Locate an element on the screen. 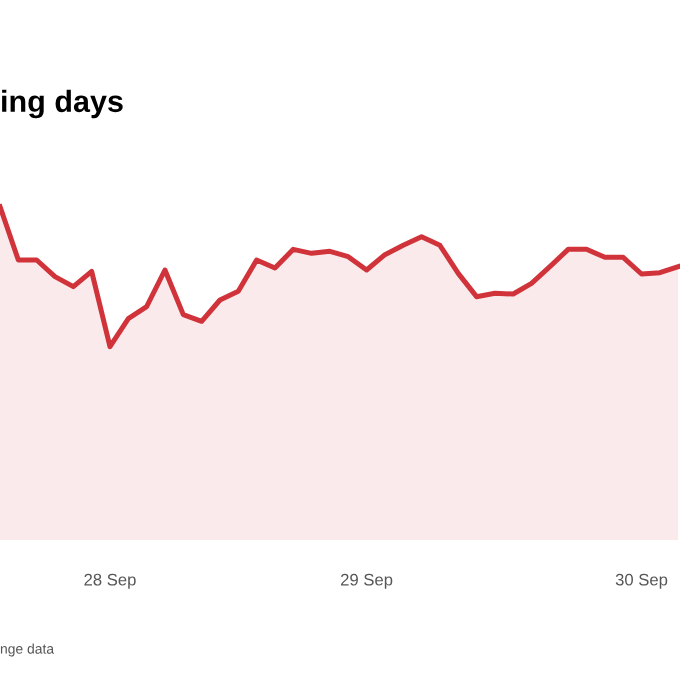  x-tick-label: 30 Sep is located at coordinates (641, 581).